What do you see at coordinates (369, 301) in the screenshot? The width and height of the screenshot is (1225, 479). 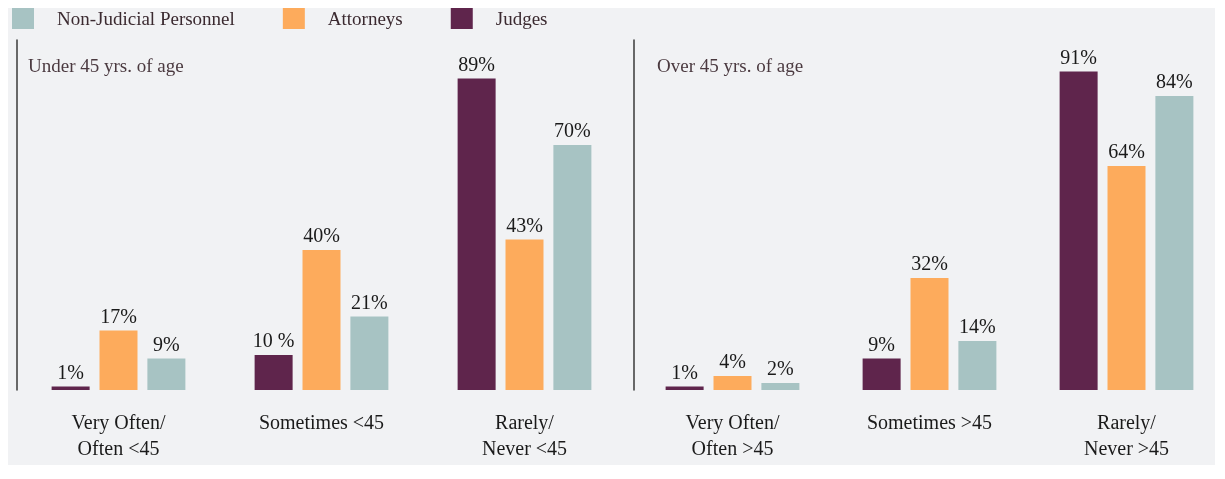 I see `data-label: 21%` at bounding box center [369, 301].